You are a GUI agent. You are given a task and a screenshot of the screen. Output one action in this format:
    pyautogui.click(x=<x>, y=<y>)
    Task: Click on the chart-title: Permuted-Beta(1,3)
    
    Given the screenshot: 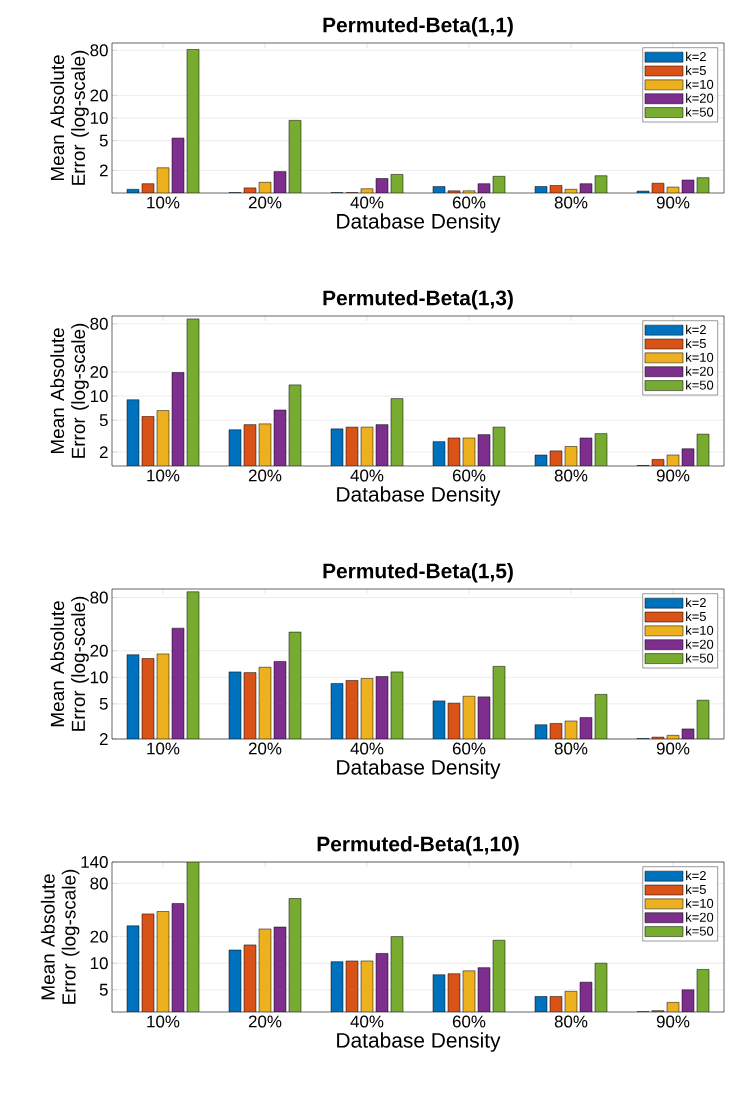 What is the action you would take?
    pyautogui.click(x=418, y=300)
    